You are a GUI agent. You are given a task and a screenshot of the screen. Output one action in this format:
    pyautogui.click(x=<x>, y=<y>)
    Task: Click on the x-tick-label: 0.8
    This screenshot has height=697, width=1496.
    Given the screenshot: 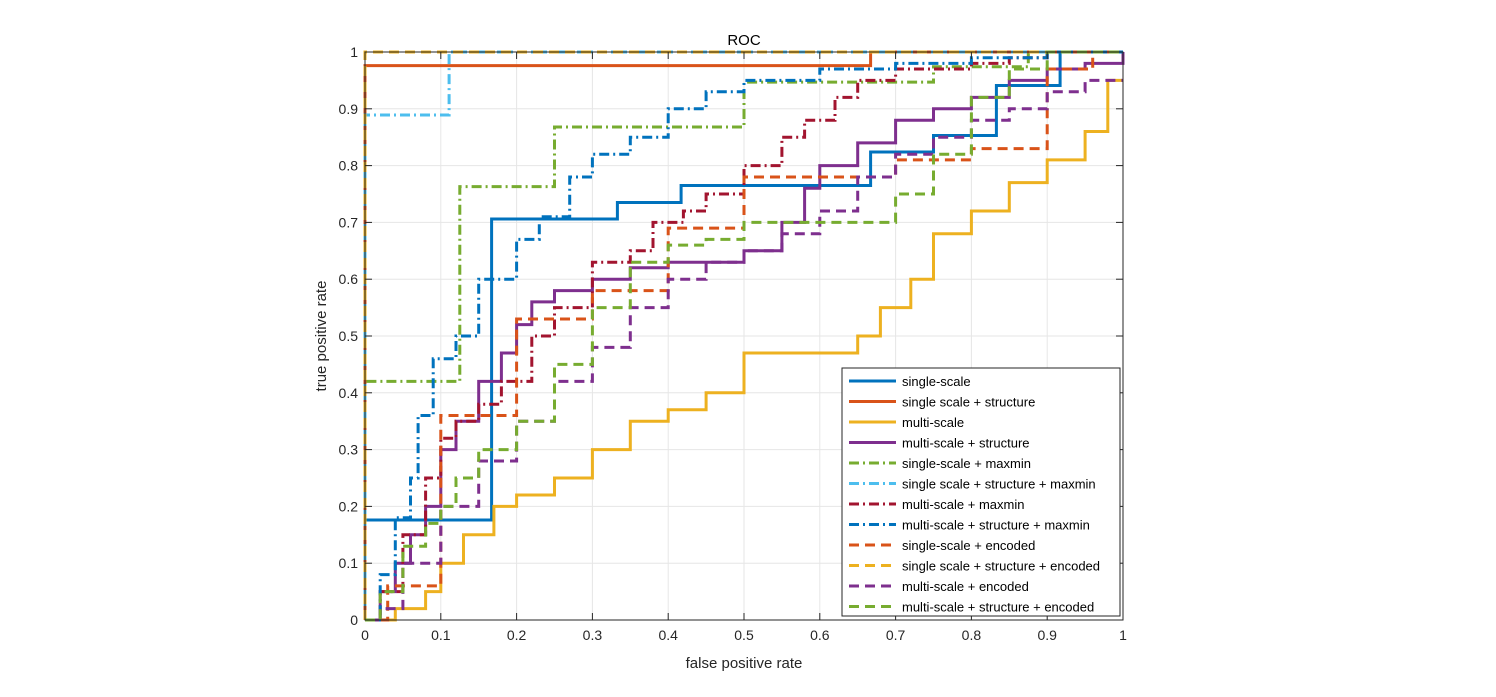 What is the action you would take?
    pyautogui.click(x=972, y=635)
    